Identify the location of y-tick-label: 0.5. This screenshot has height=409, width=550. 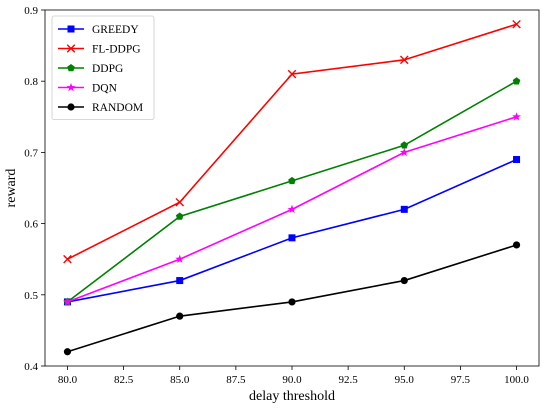
(31, 296).